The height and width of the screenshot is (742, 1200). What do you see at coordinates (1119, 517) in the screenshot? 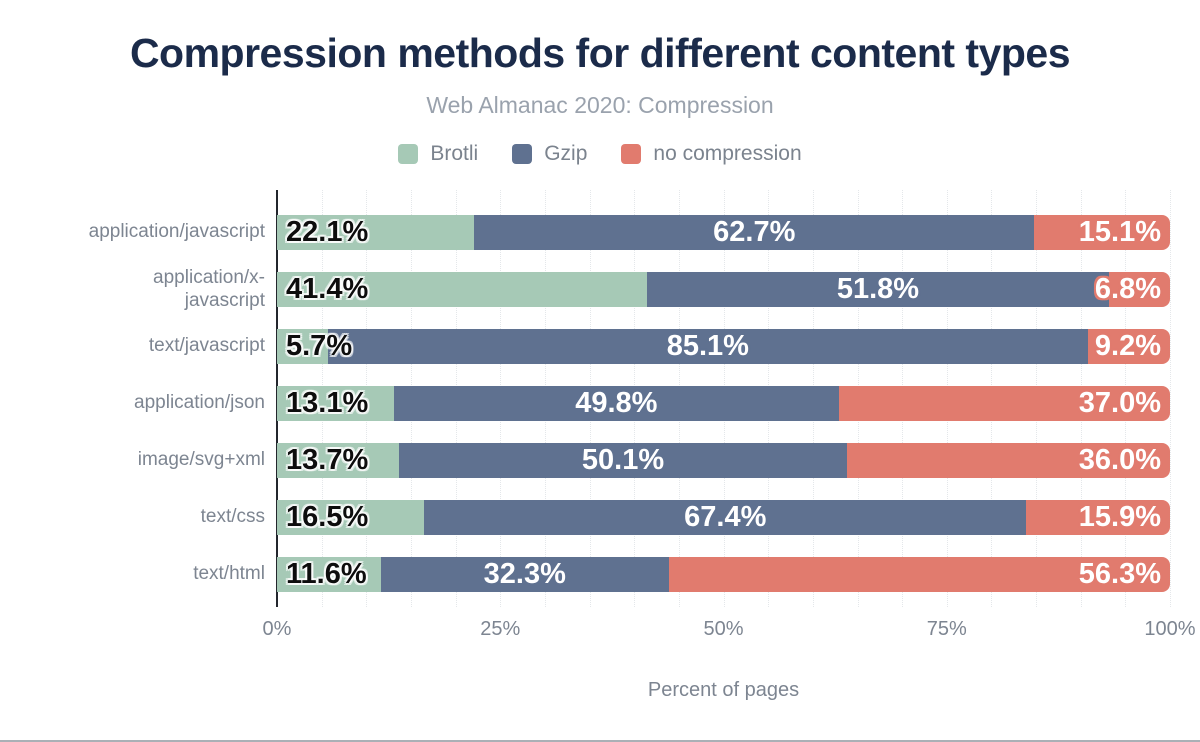
I see `value-label-no-compression: 15.9%` at bounding box center [1119, 517].